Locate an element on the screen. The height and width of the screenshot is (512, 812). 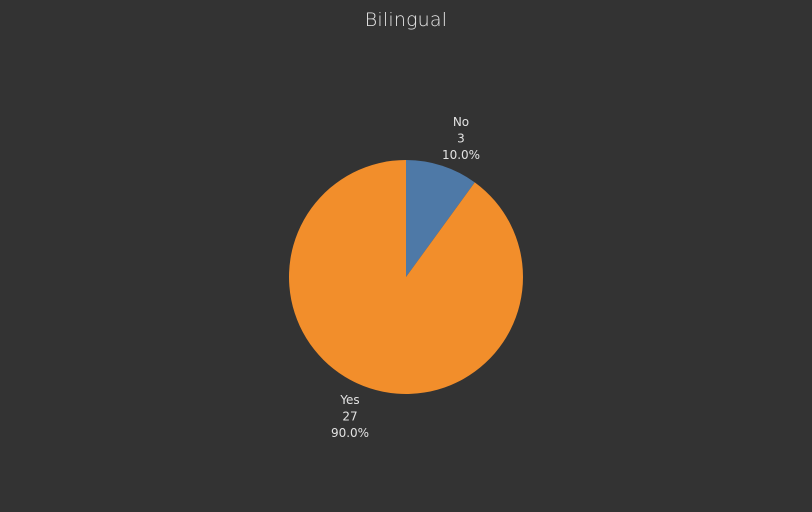
slice-count-label: 3 is located at coordinates (461, 139).